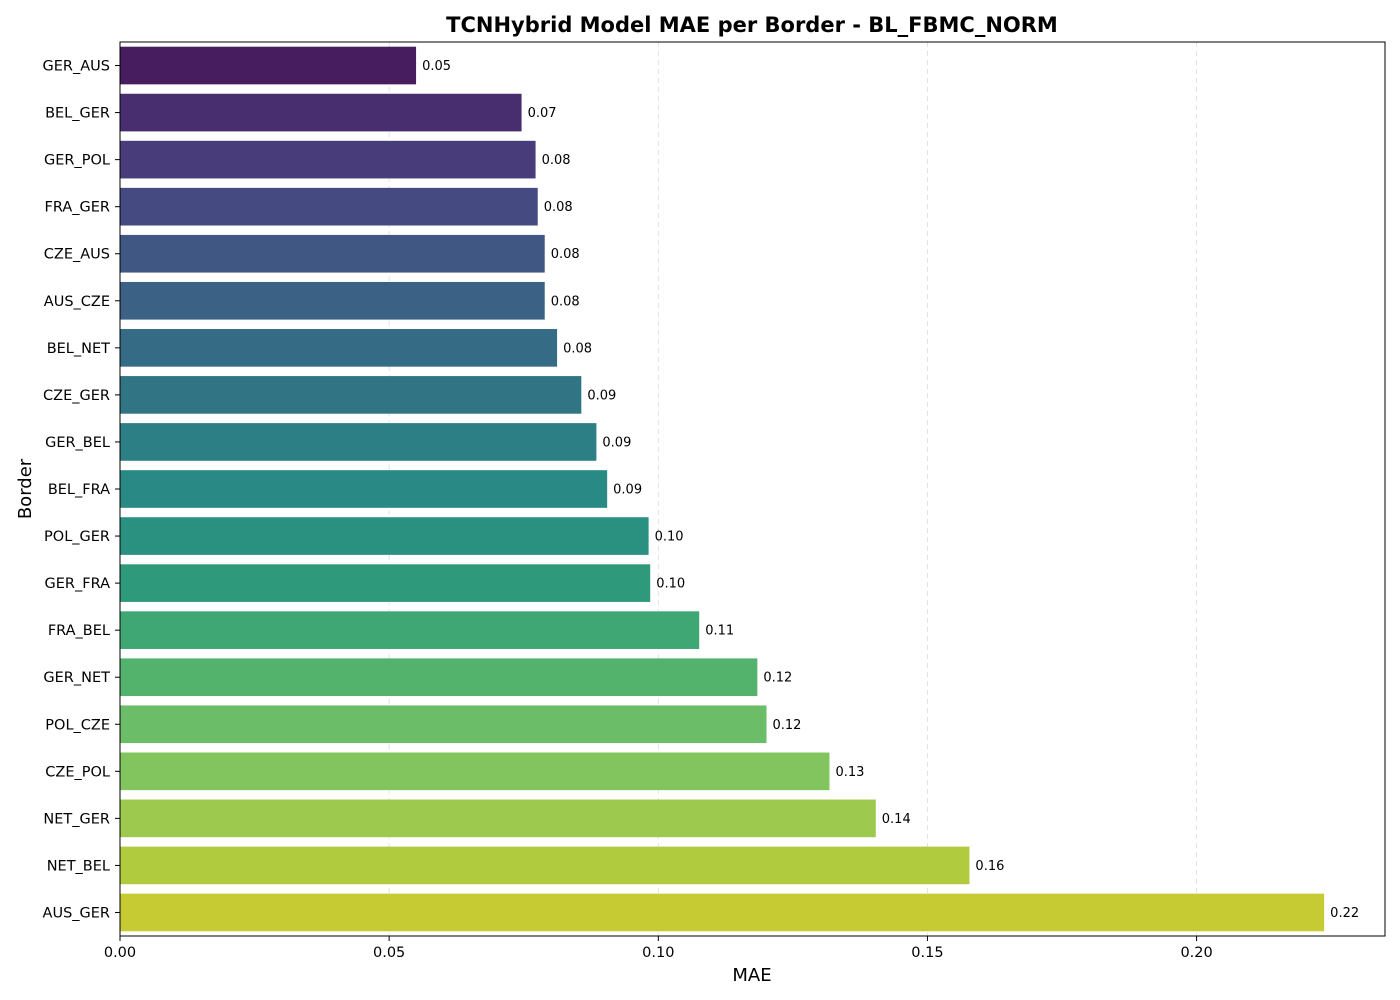 The width and height of the screenshot is (1400, 1000). I want to click on bar-bel-net, so click(339, 348).